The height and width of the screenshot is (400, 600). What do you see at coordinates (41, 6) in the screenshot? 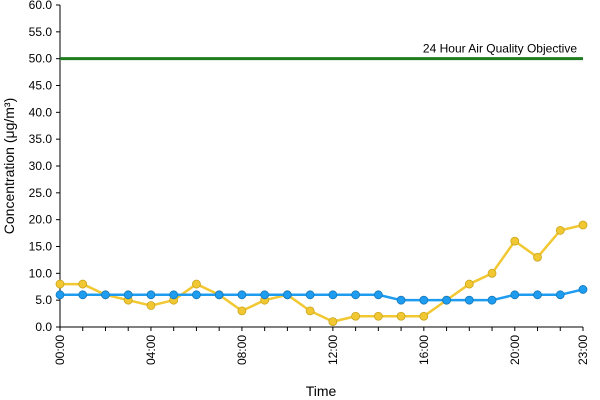
I see `y-tick-label: 60.0` at bounding box center [41, 6].